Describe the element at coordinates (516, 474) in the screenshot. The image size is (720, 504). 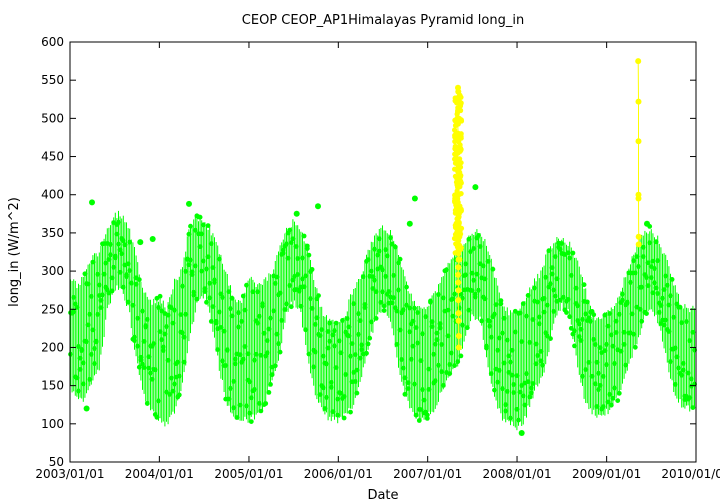
I see `x-tick-label: 2008/01/01` at that location.